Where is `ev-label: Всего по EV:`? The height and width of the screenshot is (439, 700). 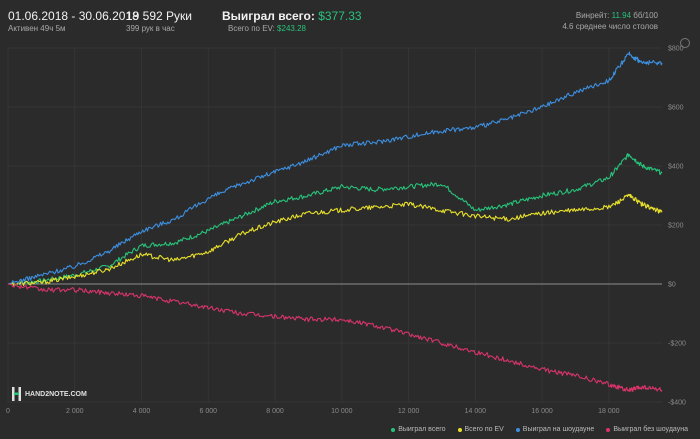 ev-label: Всего по EV: is located at coordinates (251, 28).